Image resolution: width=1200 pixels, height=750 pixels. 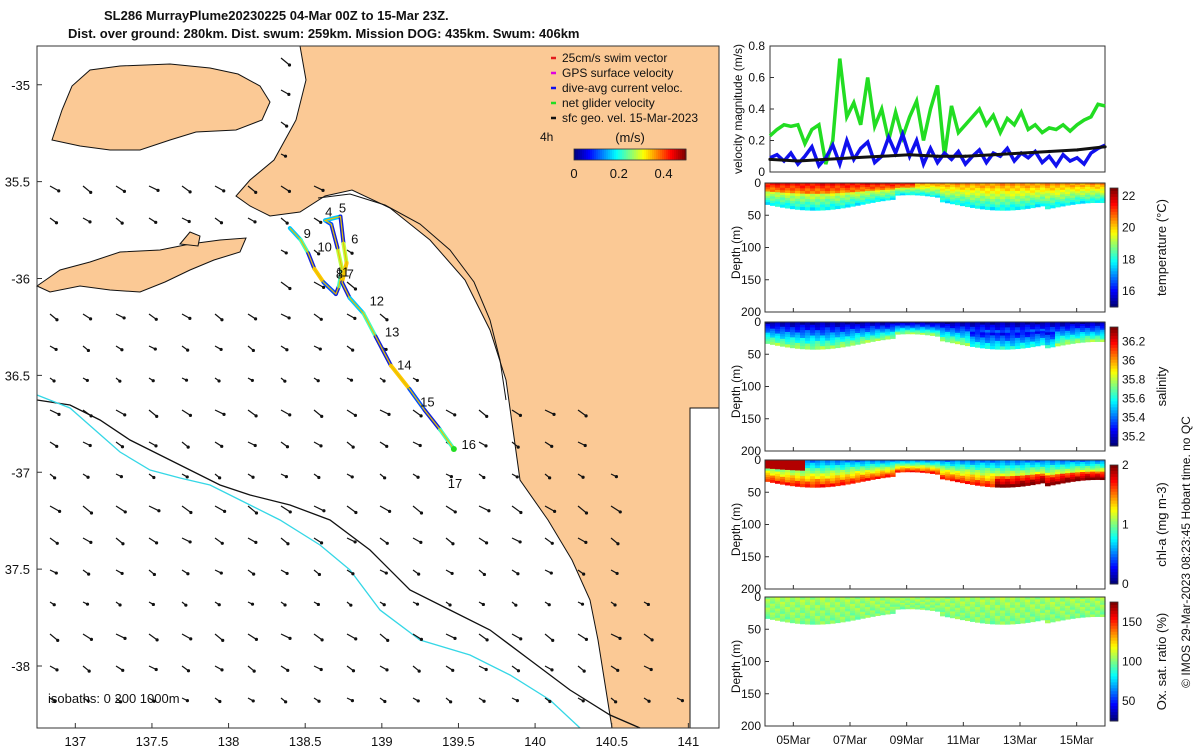 What do you see at coordinates (1134, 379) in the screenshot?
I see `section-colorbar-tick-label: 35.8` at bounding box center [1134, 379].